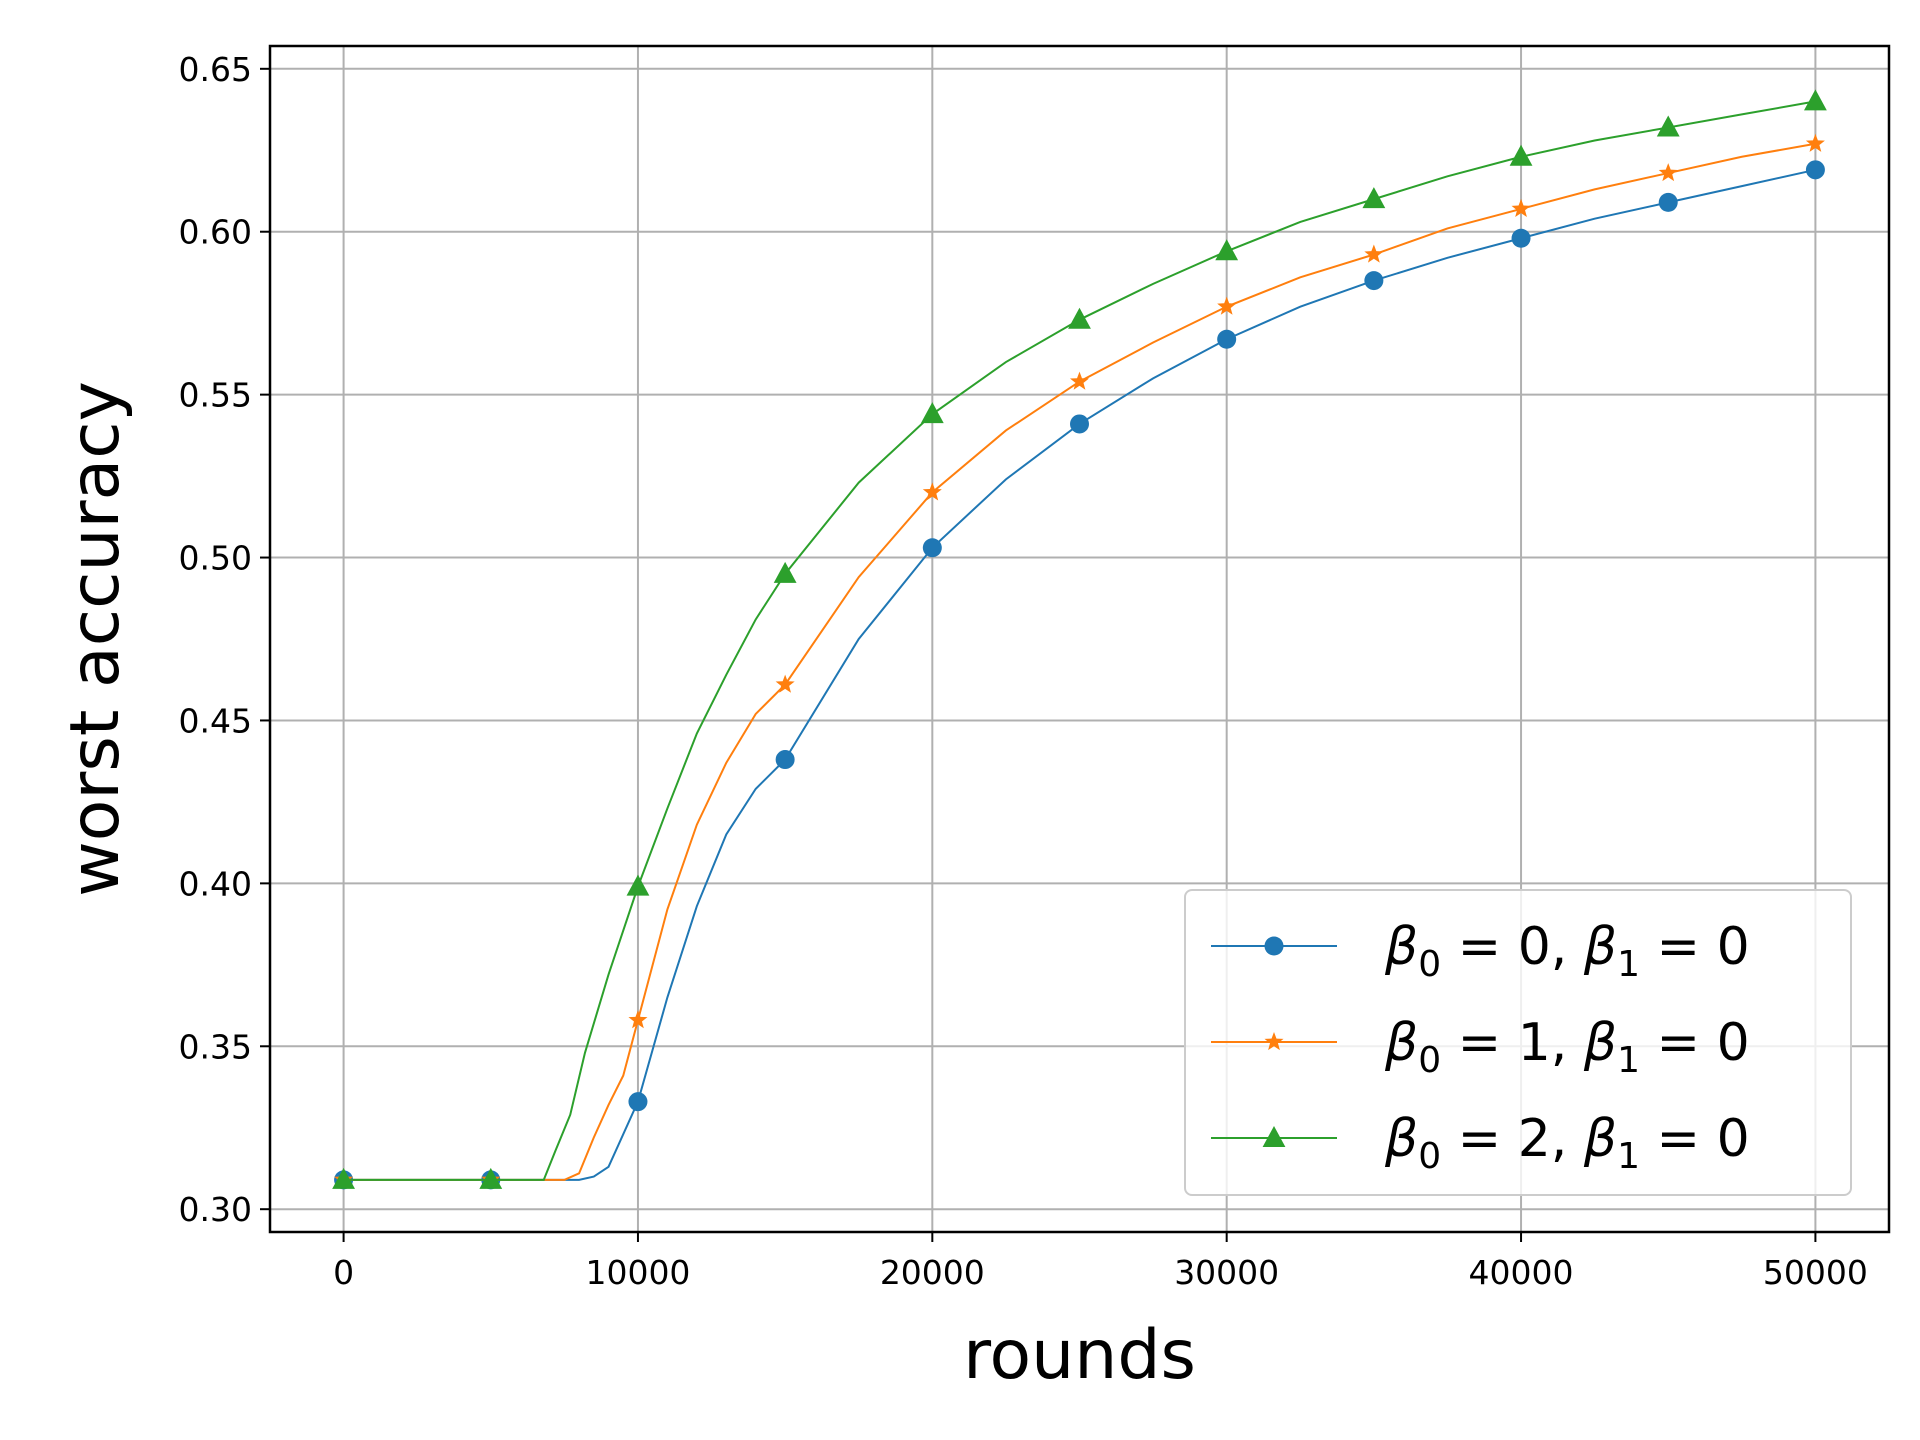 This screenshot has width=1920, height=1440. Describe the element at coordinates (932, 1272) in the screenshot. I see `x-tick-label: 20000` at that location.